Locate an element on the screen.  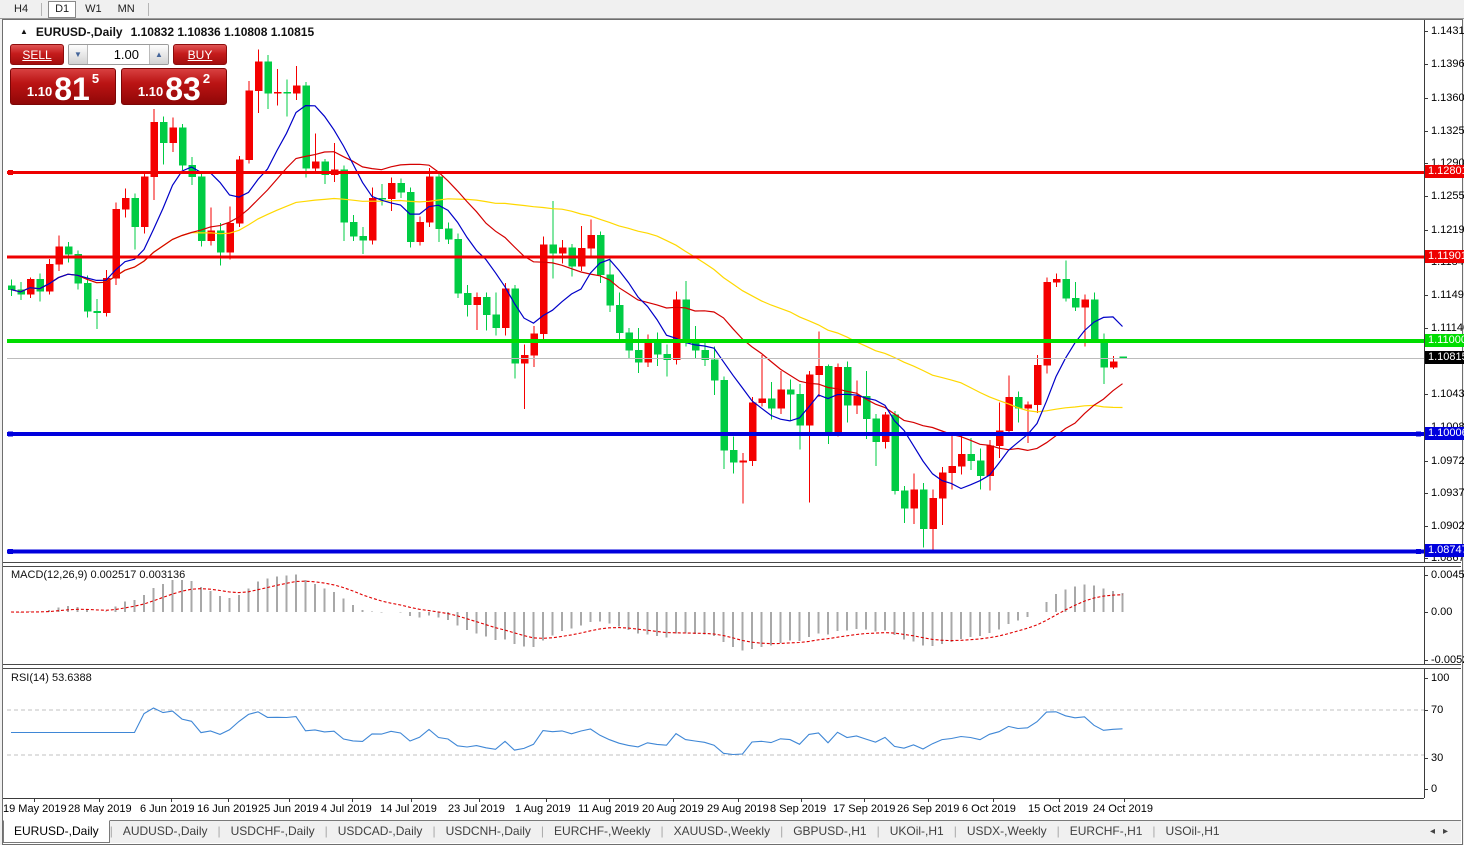
macd-splitter is located at coordinates (732, 564).